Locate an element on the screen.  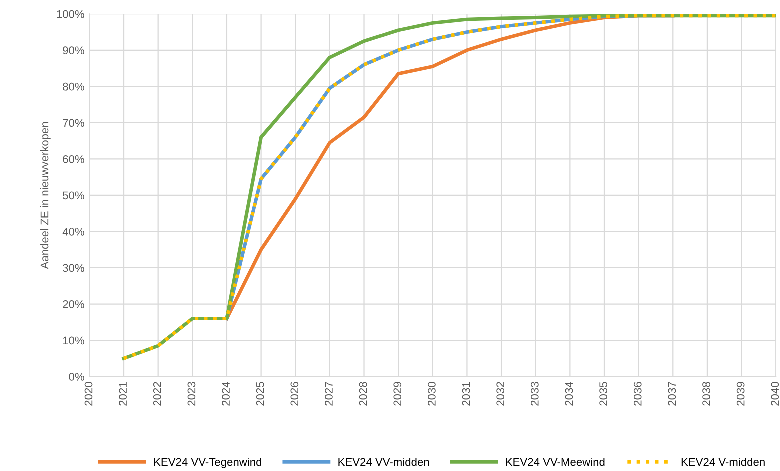
y-tick-label: 80% is located at coordinates (73, 86).